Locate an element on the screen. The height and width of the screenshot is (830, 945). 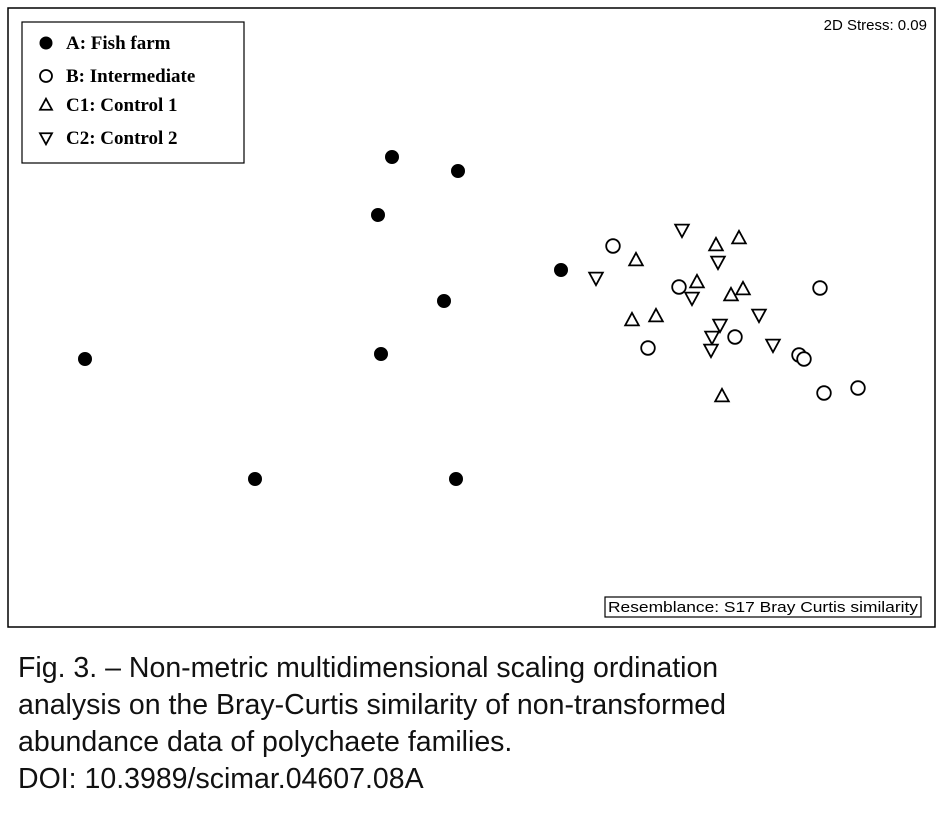
caption-line: DOI: 10.3989/scimar.04607.08A is located at coordinates (221, 779).